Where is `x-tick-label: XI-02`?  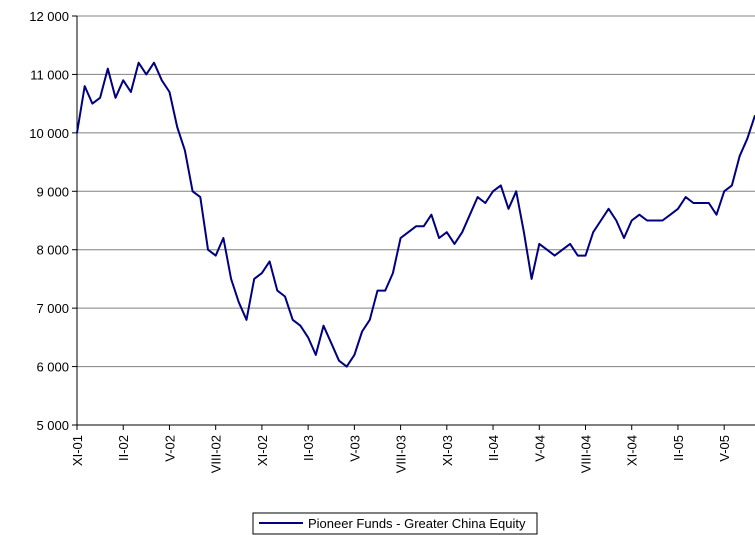 x-tick-label: XI-02 is located at coordinates (262, 450).